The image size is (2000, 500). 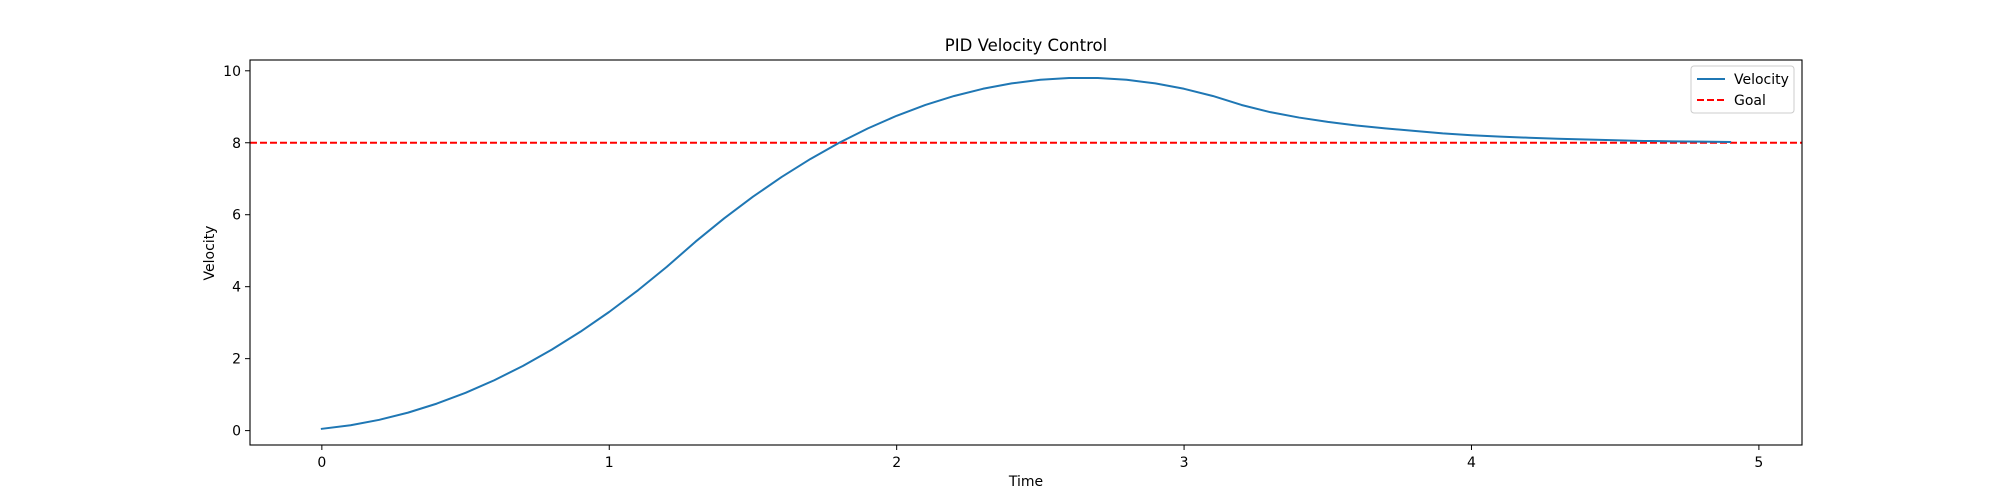 I want to click on x-tick-label: 5, so click(x=1758, y=463).